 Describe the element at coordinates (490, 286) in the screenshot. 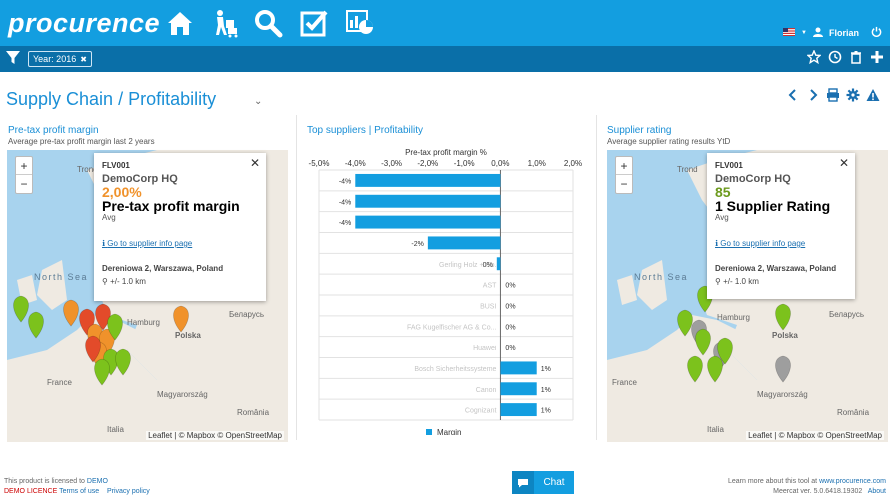

I see `category-label: AST` at that location.